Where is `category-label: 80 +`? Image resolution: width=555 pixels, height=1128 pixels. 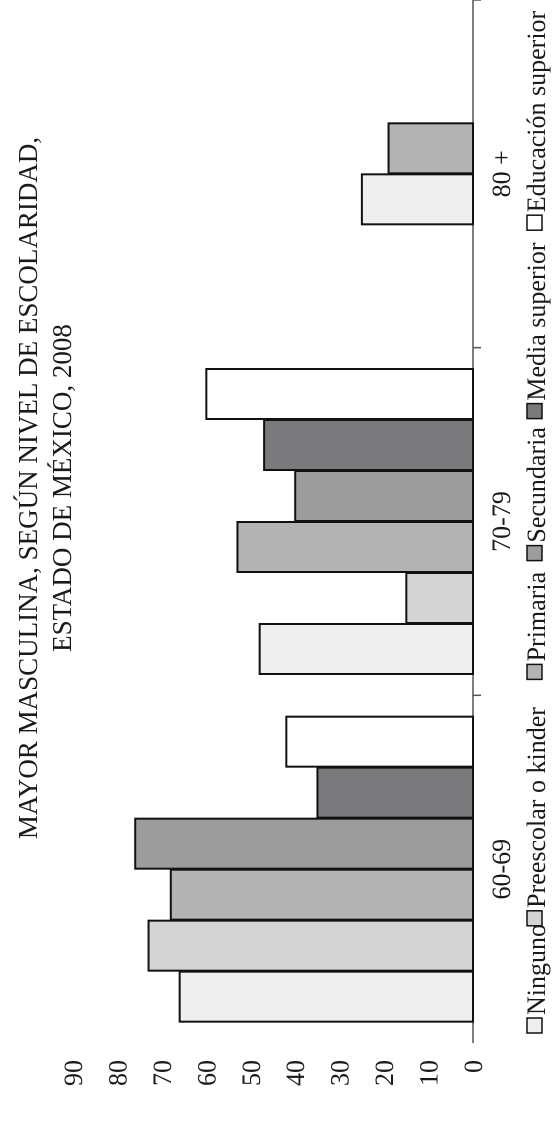
category-label: 80 + is located at coordinates (501, 173).